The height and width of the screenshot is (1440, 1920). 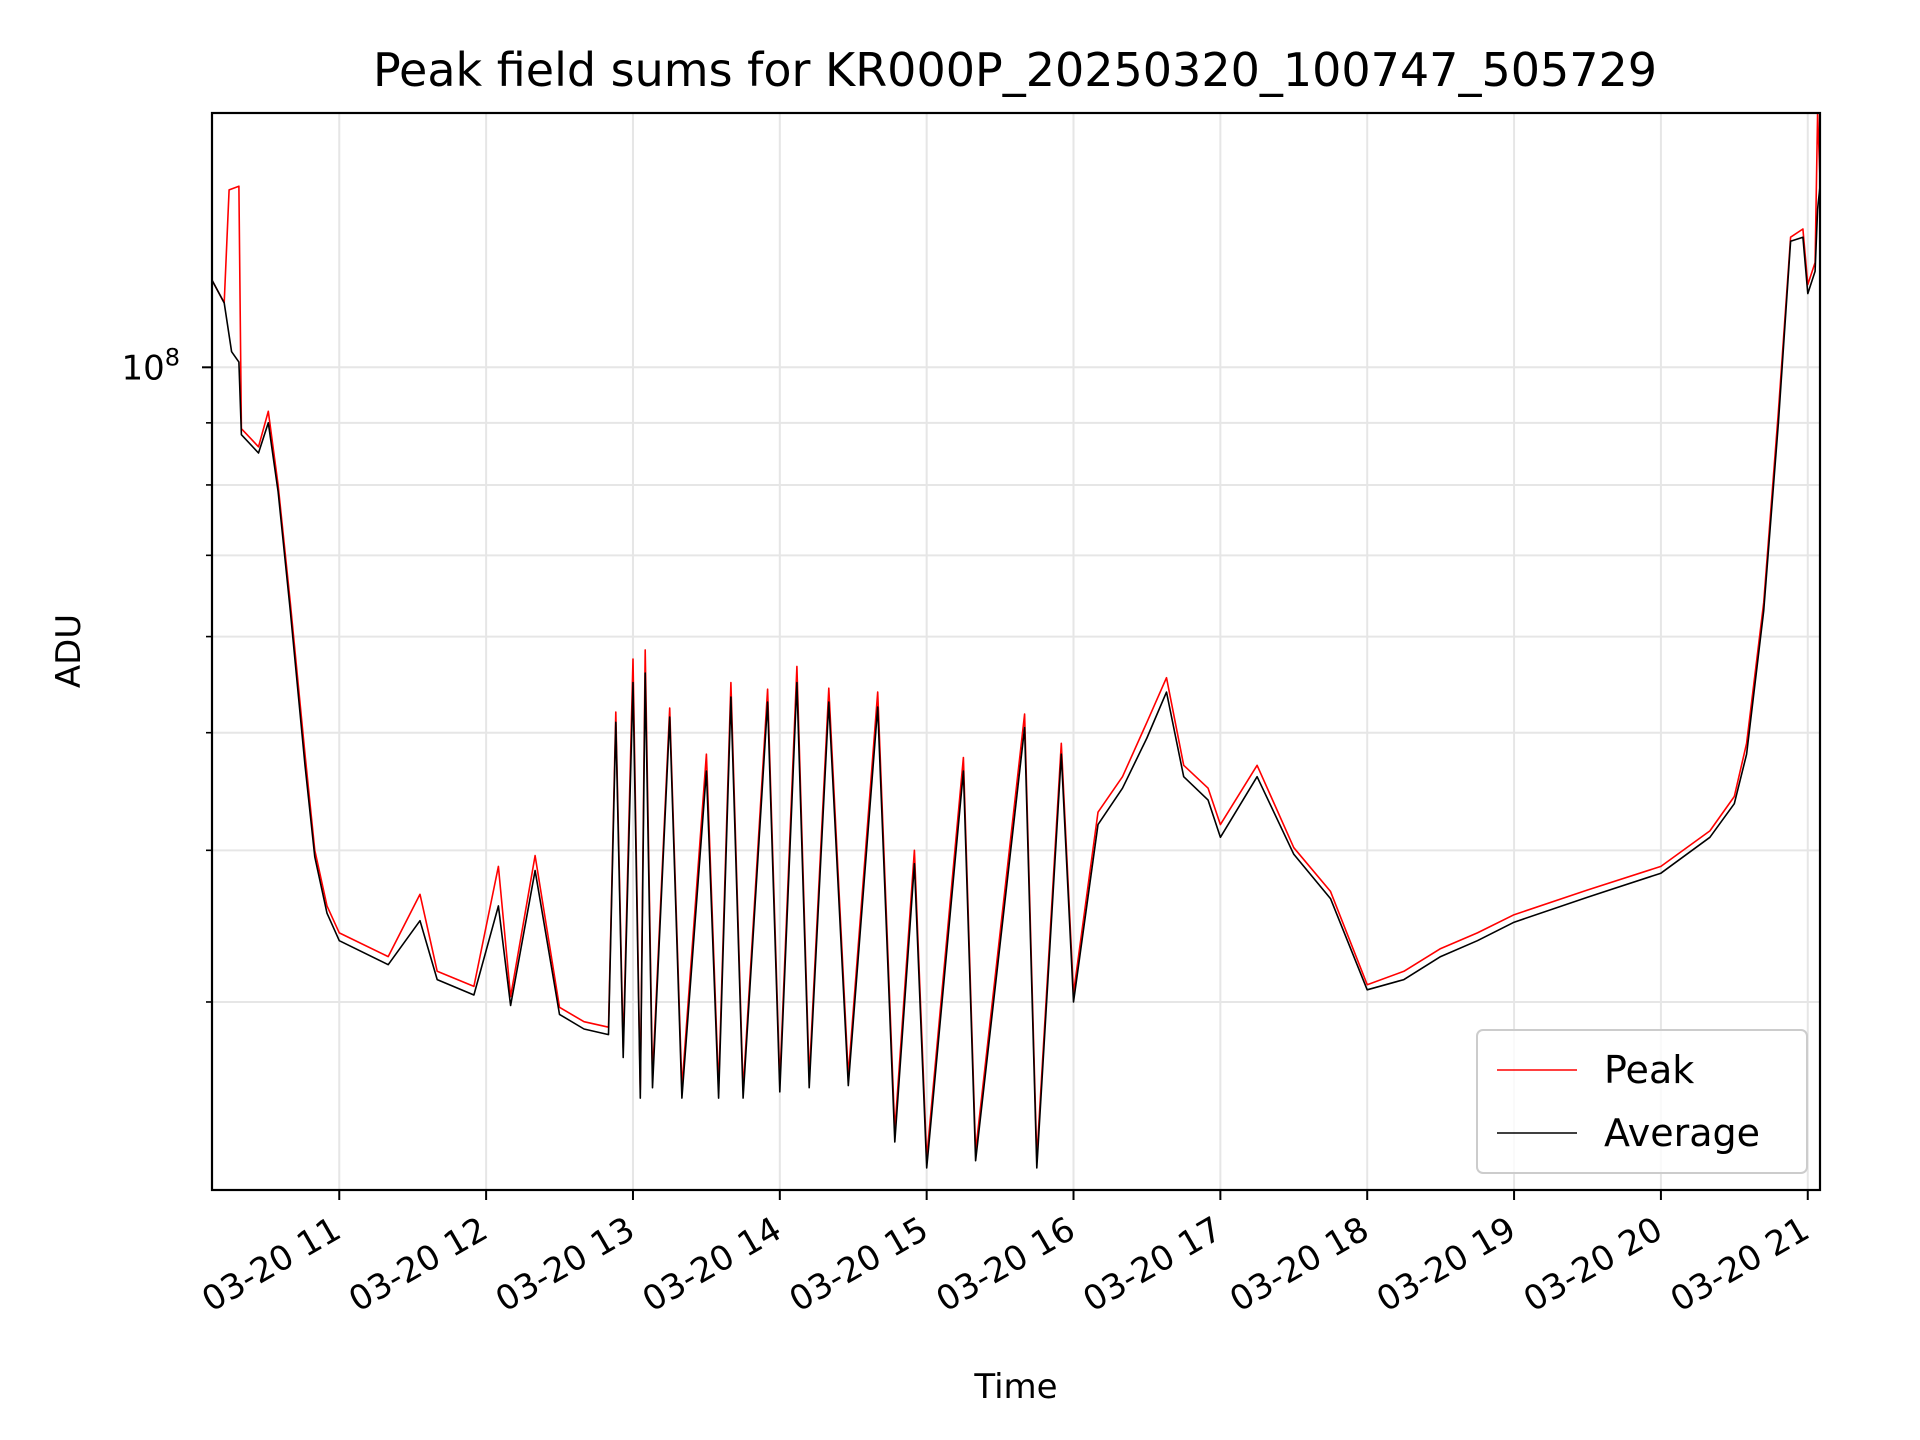 I want to click on legend-label-average: Average, so click(x=1682, y=1133).